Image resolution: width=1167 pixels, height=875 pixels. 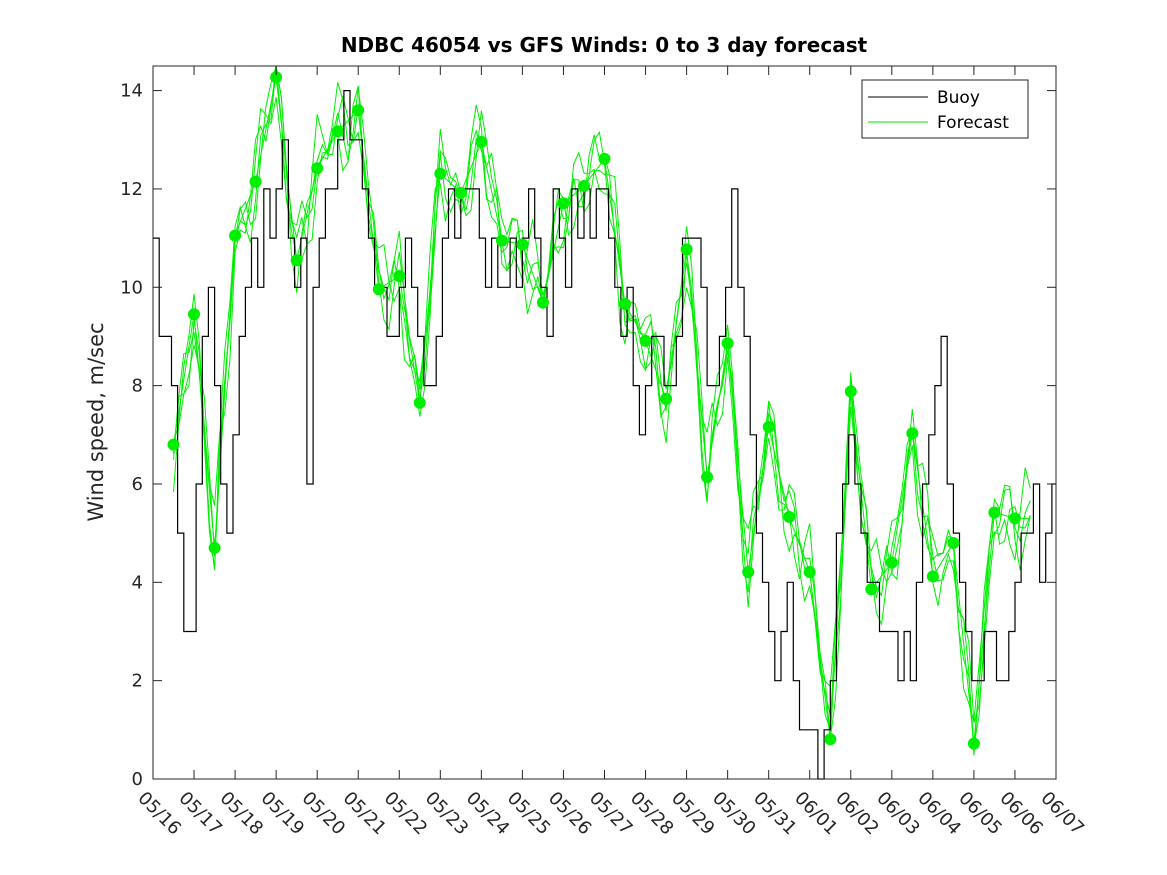 What do you see at coordinates (131, 287) in the screenshot?
I see `y-tick-label: 10` at bounding box center [131, 287].